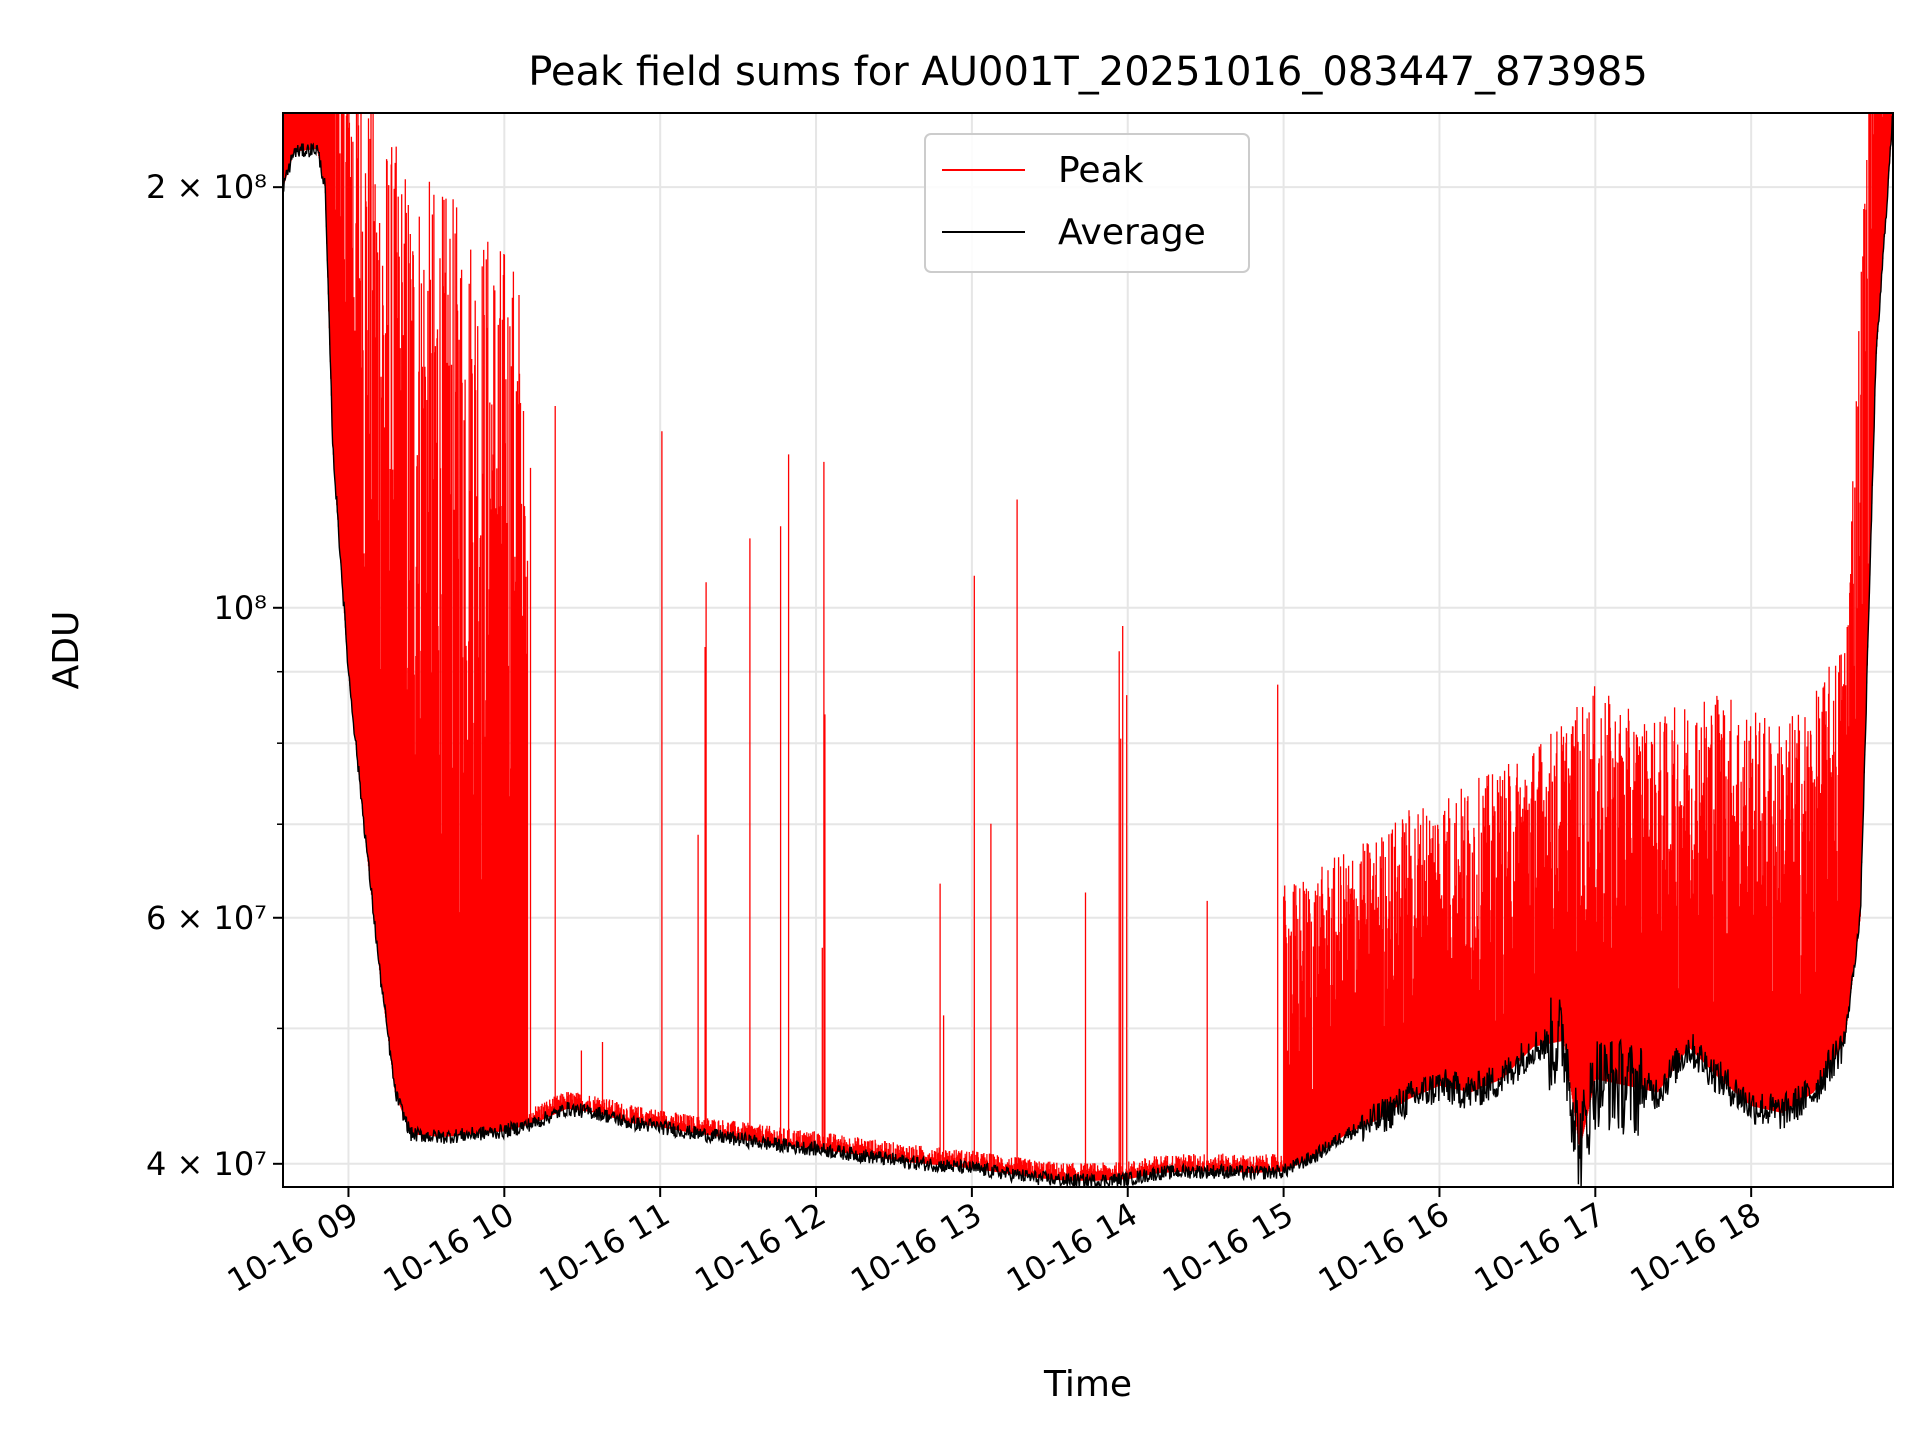  Describe the element at coordinates (206, 1164) in the screenshot. I see `y-tick-label: 4 × 10⁷` at that location.